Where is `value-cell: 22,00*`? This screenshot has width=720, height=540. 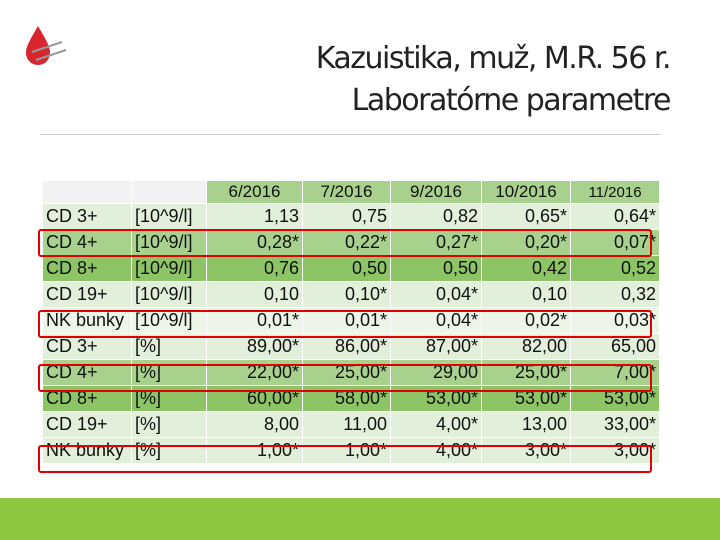
value-cell: 22,00* is located at coordinates (254, 372).